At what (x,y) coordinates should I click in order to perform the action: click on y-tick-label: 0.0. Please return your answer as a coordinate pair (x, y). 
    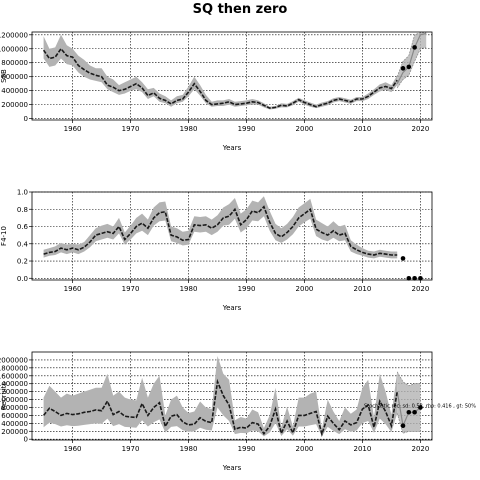
    Looking at the image, I should click on (22, 279).